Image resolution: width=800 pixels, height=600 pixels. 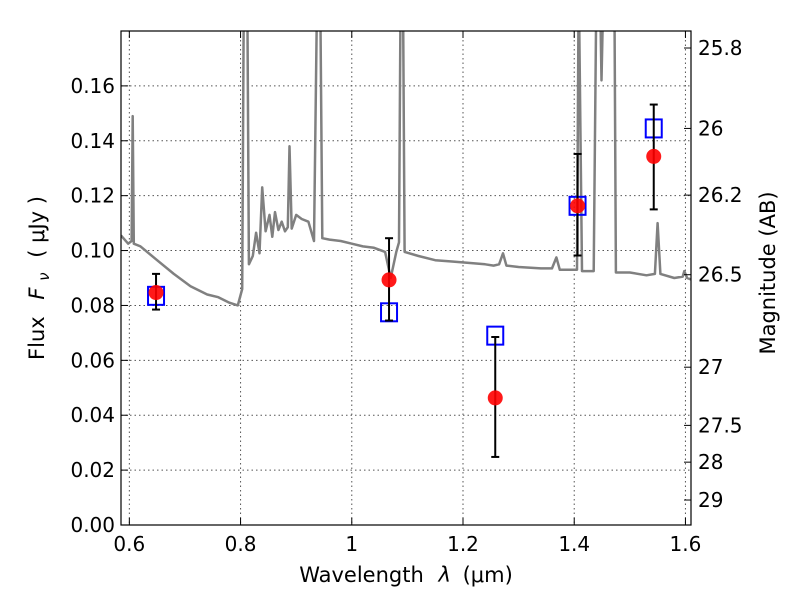 I want to click on x-tick-label: 1.6, so click(x=686, y=544).